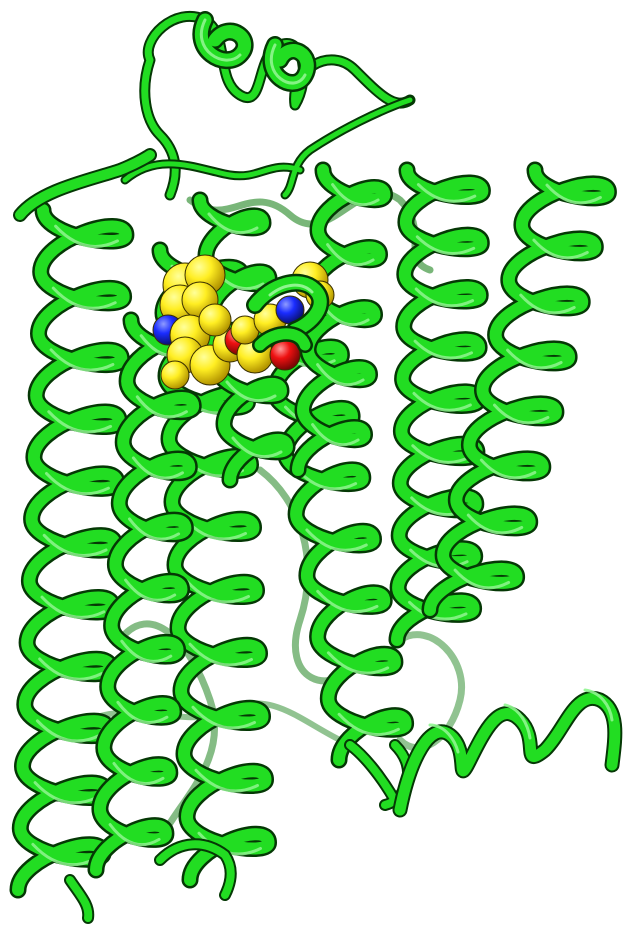  What do you see at coordinates (268, 105) in the screenshot?
I see `top-loop` at bounding box center [268, 105].